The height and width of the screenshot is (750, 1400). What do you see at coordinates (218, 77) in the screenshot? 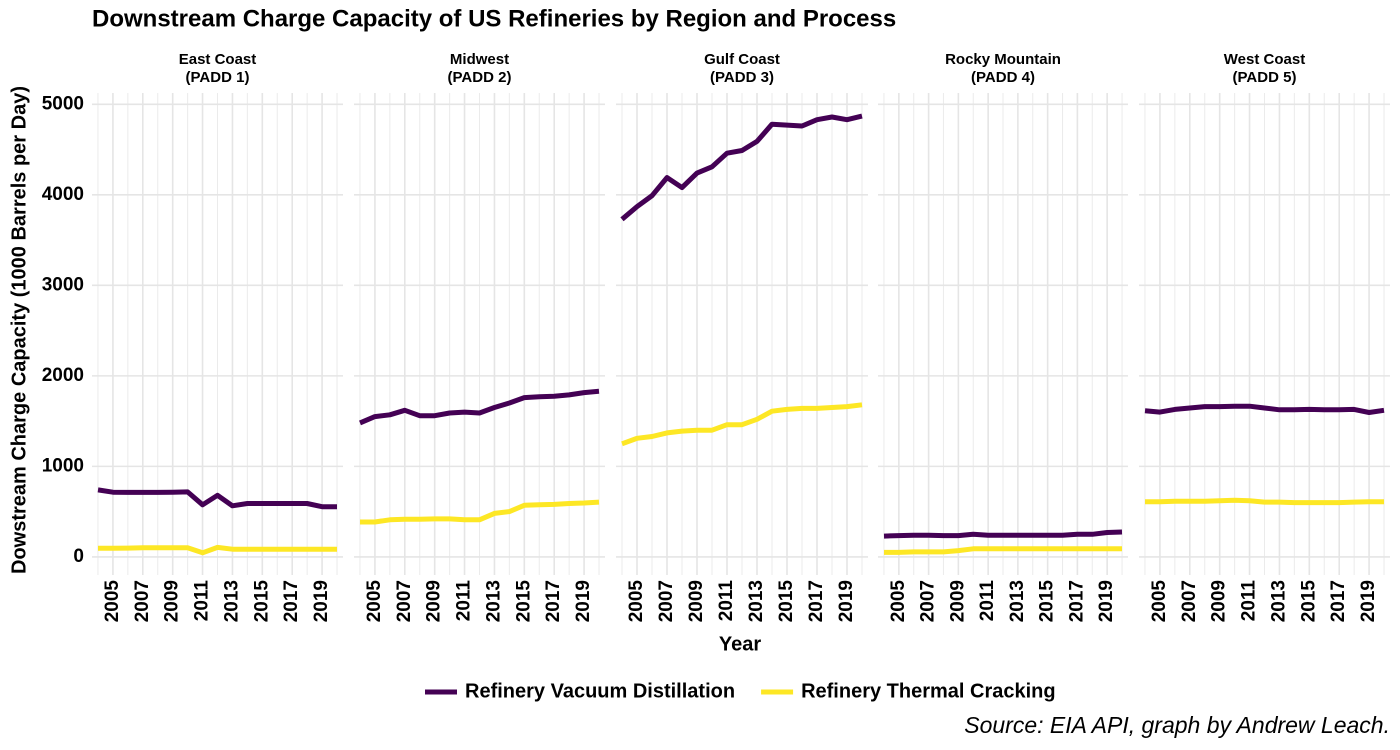
I see `facet-subtitle: (PADD 1)` at bounding box center [218, 77].